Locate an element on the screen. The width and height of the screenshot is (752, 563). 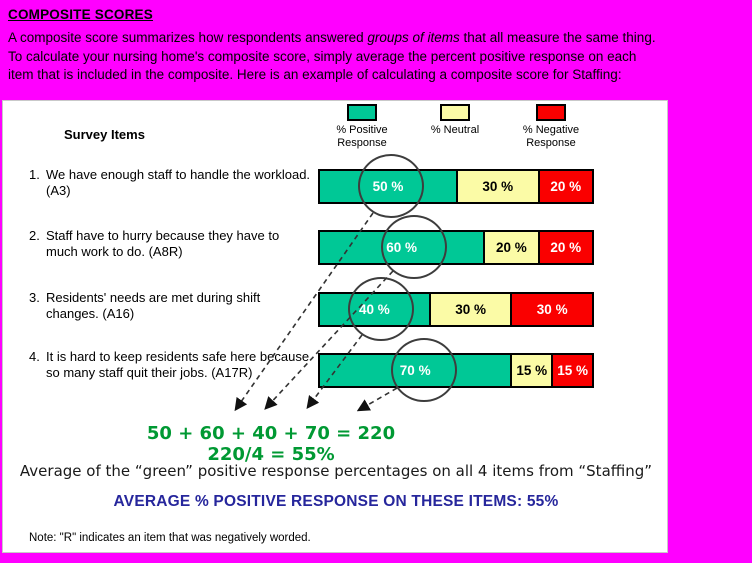
intro-line-1-post: that all measure the same thing. is located at coordinates (557, 37).